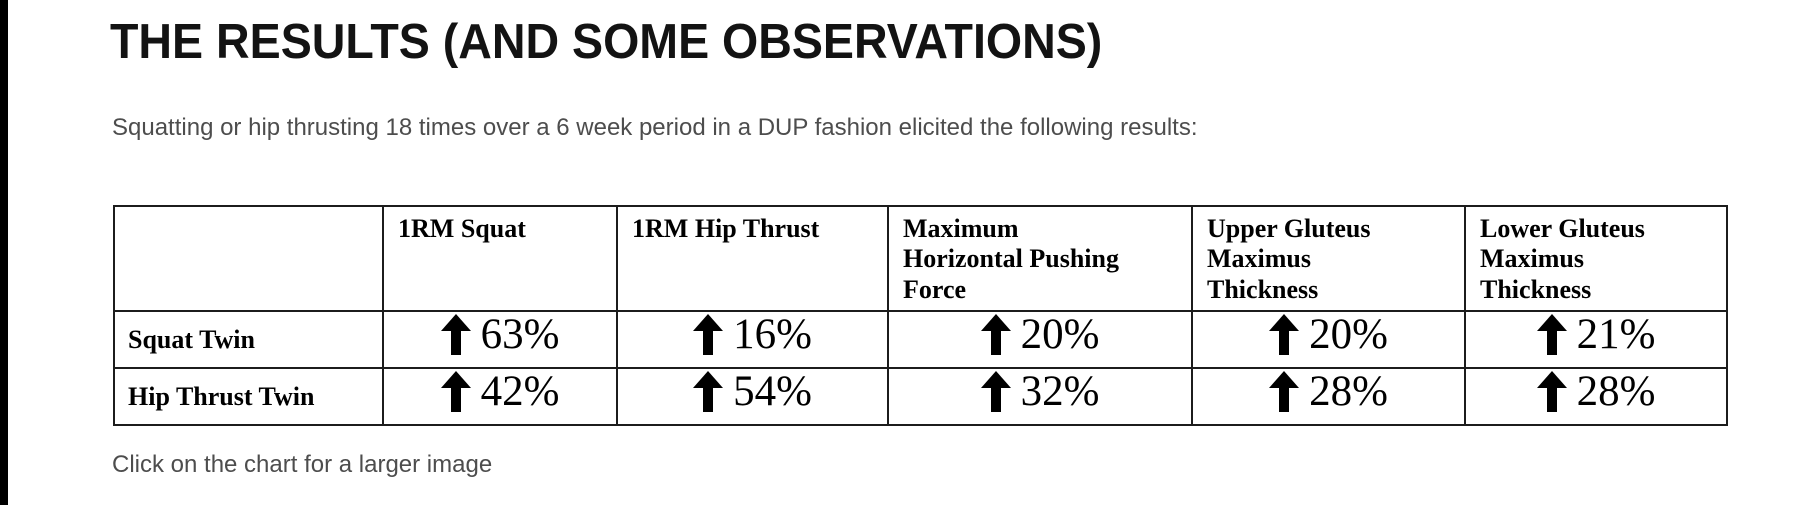 This screenshot has height=505, width=1819. Describe the element at coordinates (772, 334) in the screenshot. I see `value-text: 16%` at that location.